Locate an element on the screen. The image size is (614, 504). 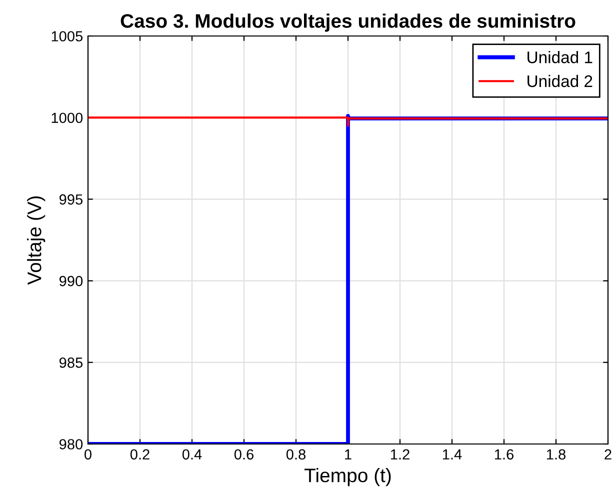
x-tick-label: 0.8 is located at coordinates (296, 454).